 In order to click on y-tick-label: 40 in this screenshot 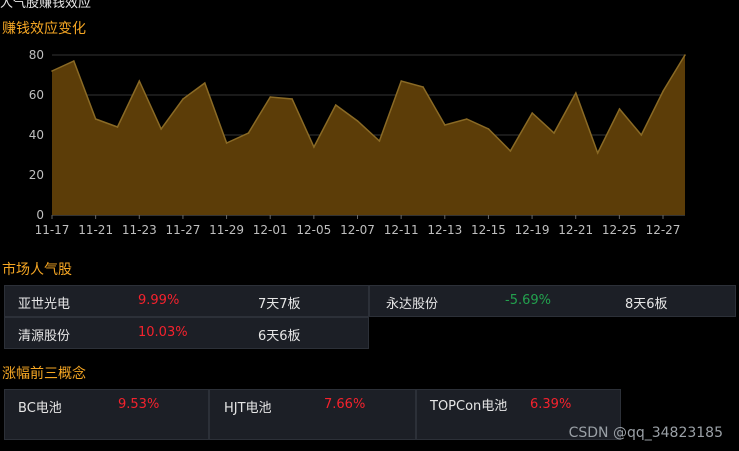, I will do `click(36, 135)`.